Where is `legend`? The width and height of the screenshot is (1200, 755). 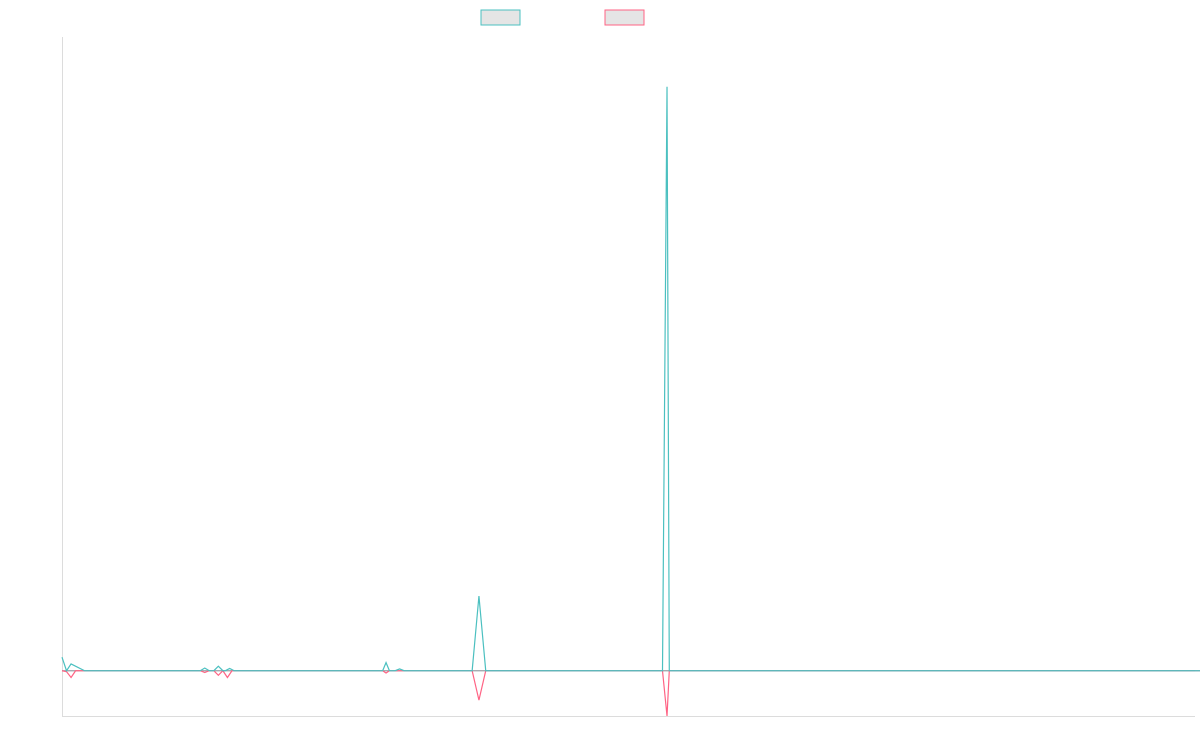
legend is located at coordinates (562, 17).